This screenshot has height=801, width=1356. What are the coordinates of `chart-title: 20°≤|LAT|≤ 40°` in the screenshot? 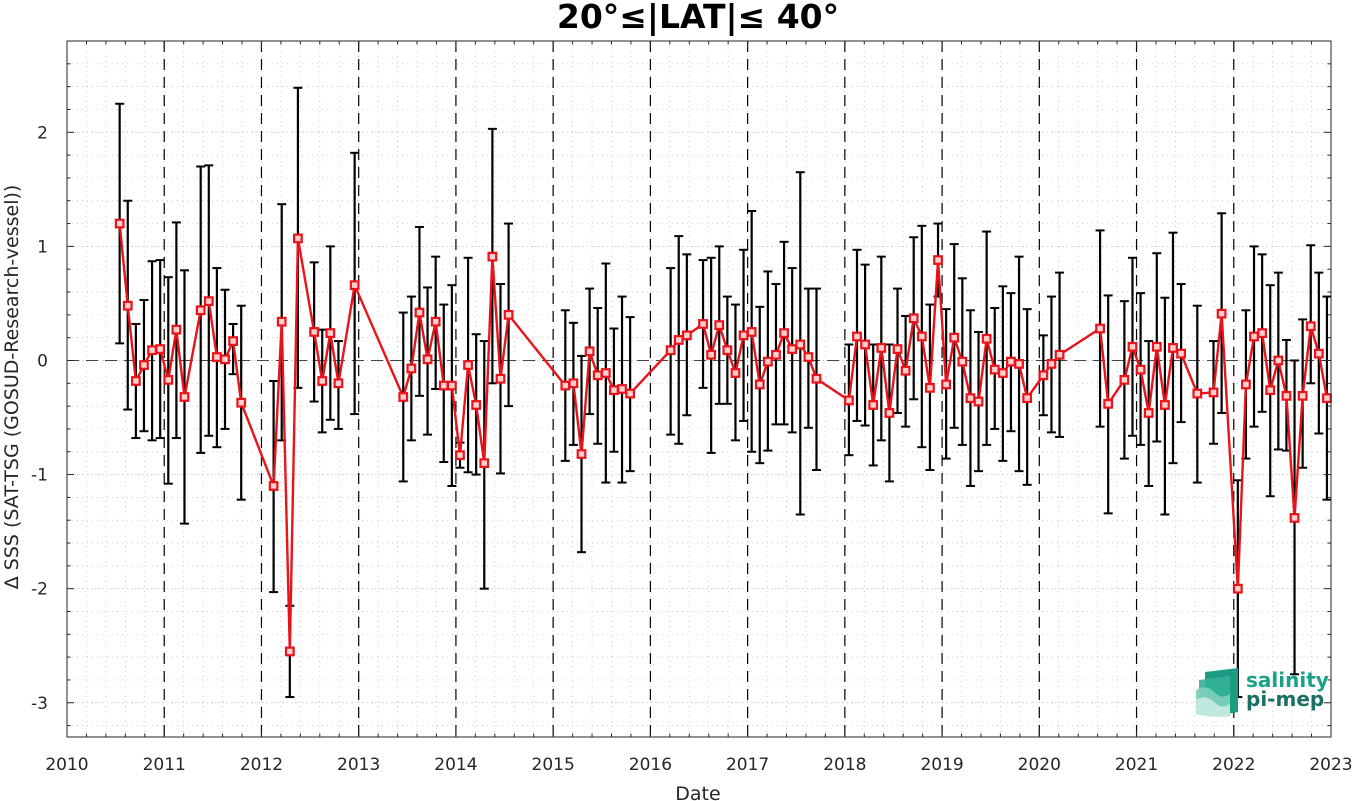 It's located at (698, 18).